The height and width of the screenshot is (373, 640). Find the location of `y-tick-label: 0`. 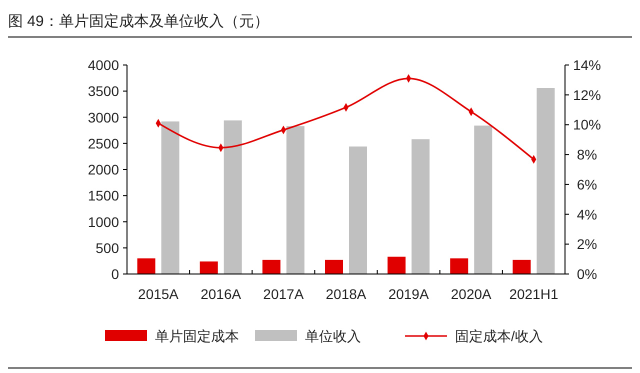

y-tick-label: 0 is located at coordinates (115, 274).